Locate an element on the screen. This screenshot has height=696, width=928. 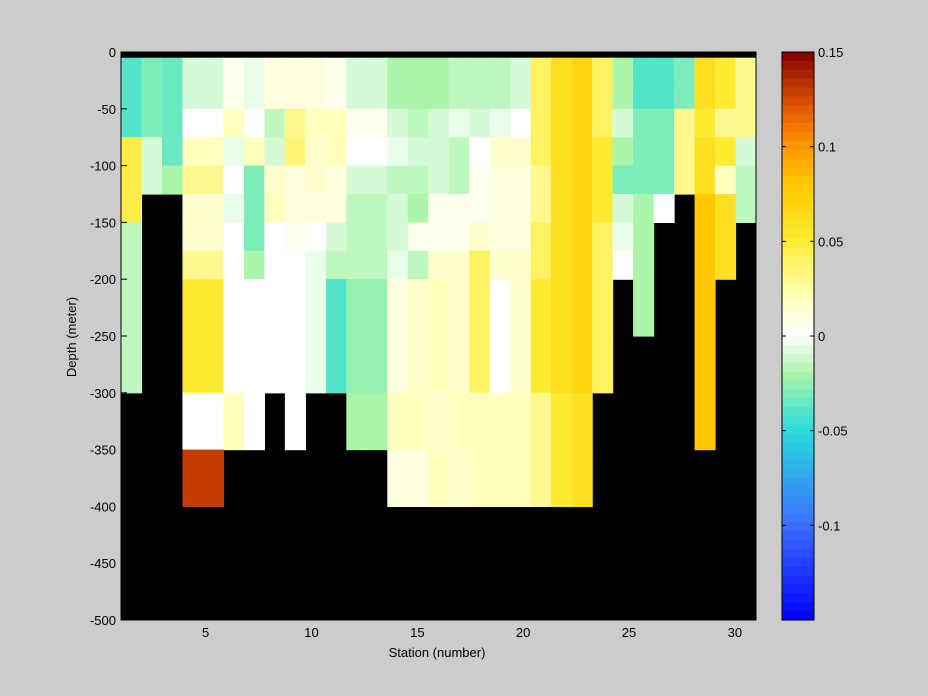
y-tick-label: -250 is located at coordinates (103, 336).